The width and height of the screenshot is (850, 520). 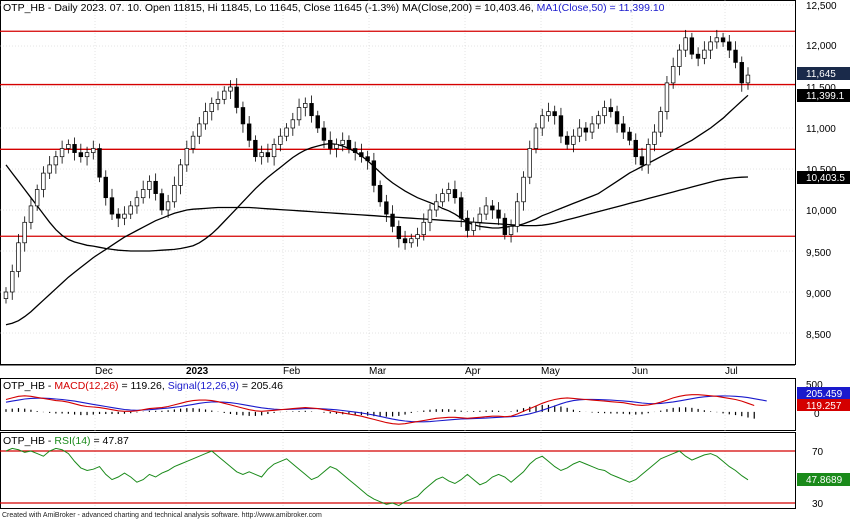 I want to click on macd-panel-frame, so click(x=398, y=404).